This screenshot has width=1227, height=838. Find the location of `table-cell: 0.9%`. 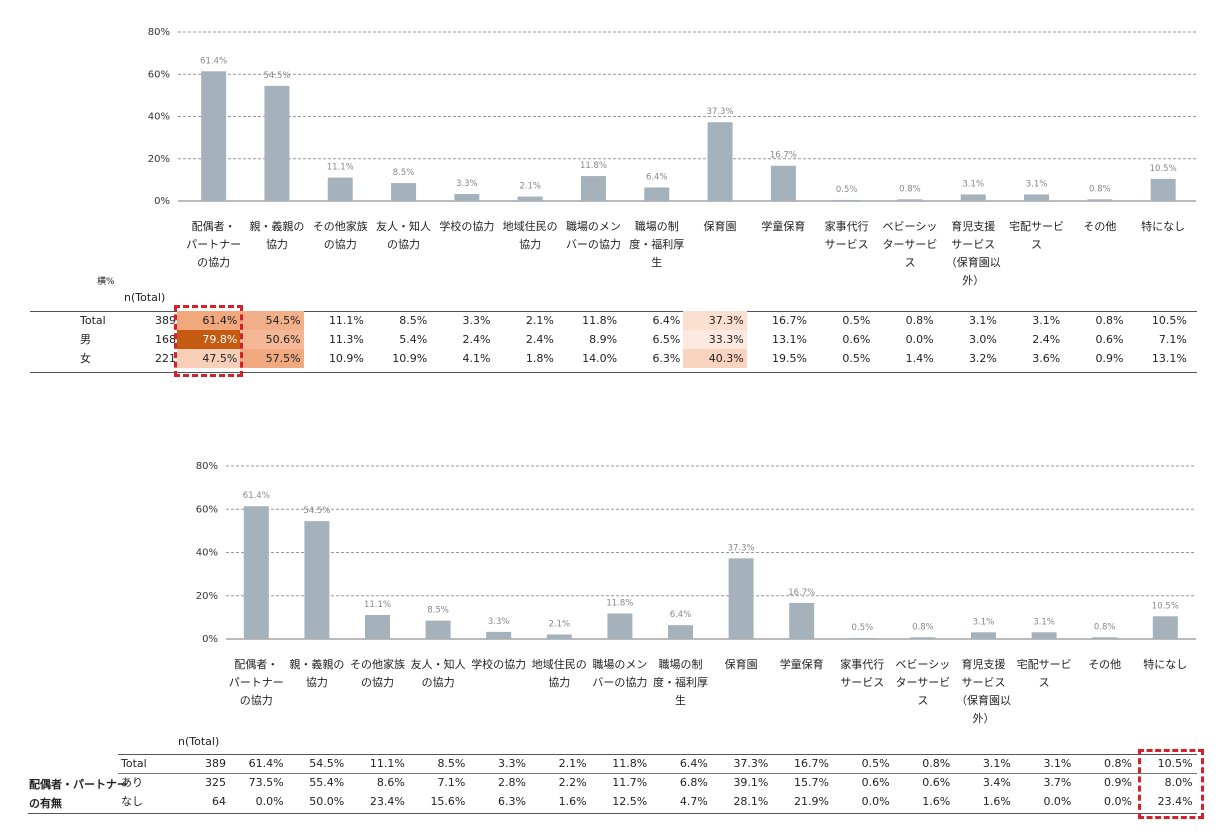

table-cell: 0.9% is located at coordinates (1118, 782).